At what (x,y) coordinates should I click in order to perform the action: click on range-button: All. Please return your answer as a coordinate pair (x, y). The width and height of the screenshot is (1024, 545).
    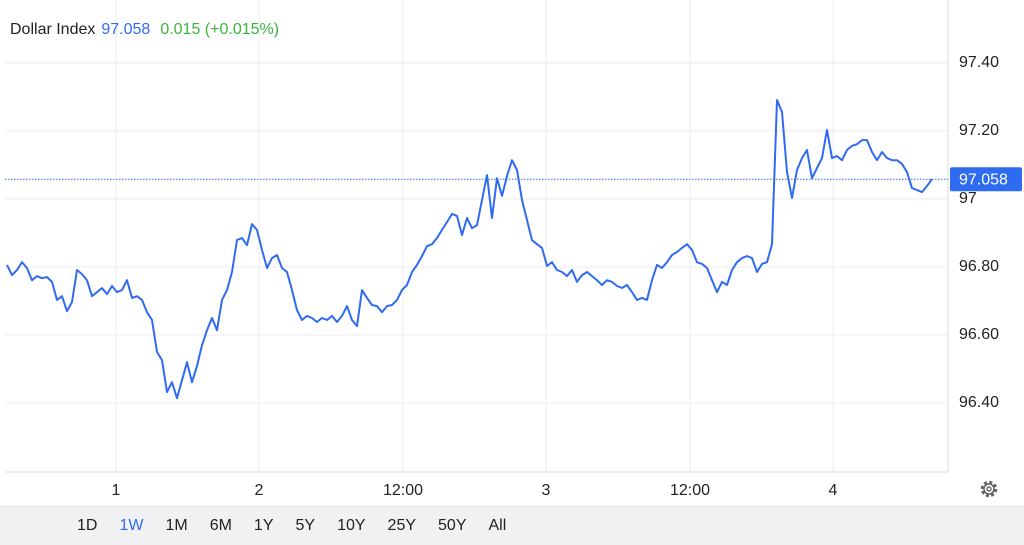
    Looking at the image, I should click on (497, 525).